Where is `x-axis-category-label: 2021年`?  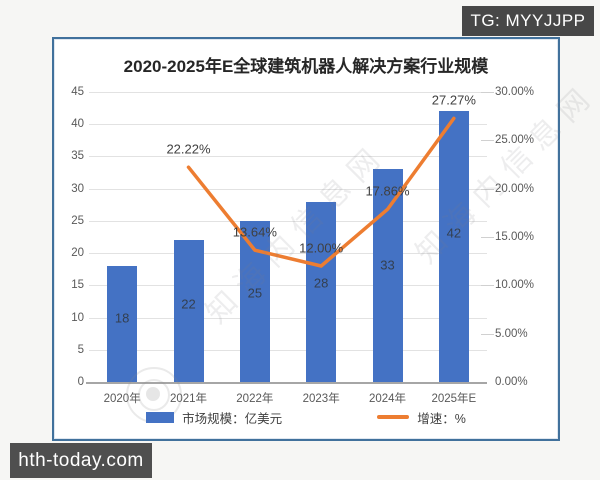
x-axis-category-label: 2021年 is located at coordinates (188, 399).